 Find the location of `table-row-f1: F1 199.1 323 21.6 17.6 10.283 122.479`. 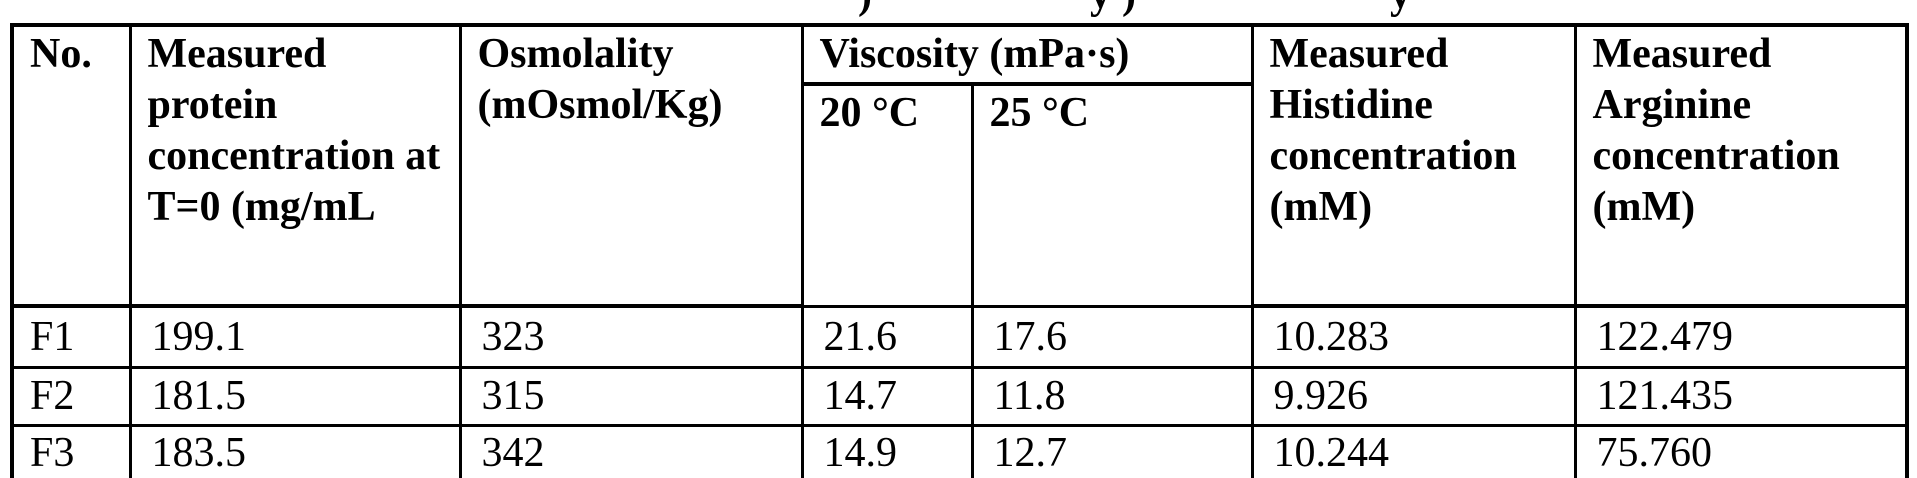

table-row-f1: F1 199.1 323 21.6 17.6 10.283 122.479 is located at coordinates (959, 336).